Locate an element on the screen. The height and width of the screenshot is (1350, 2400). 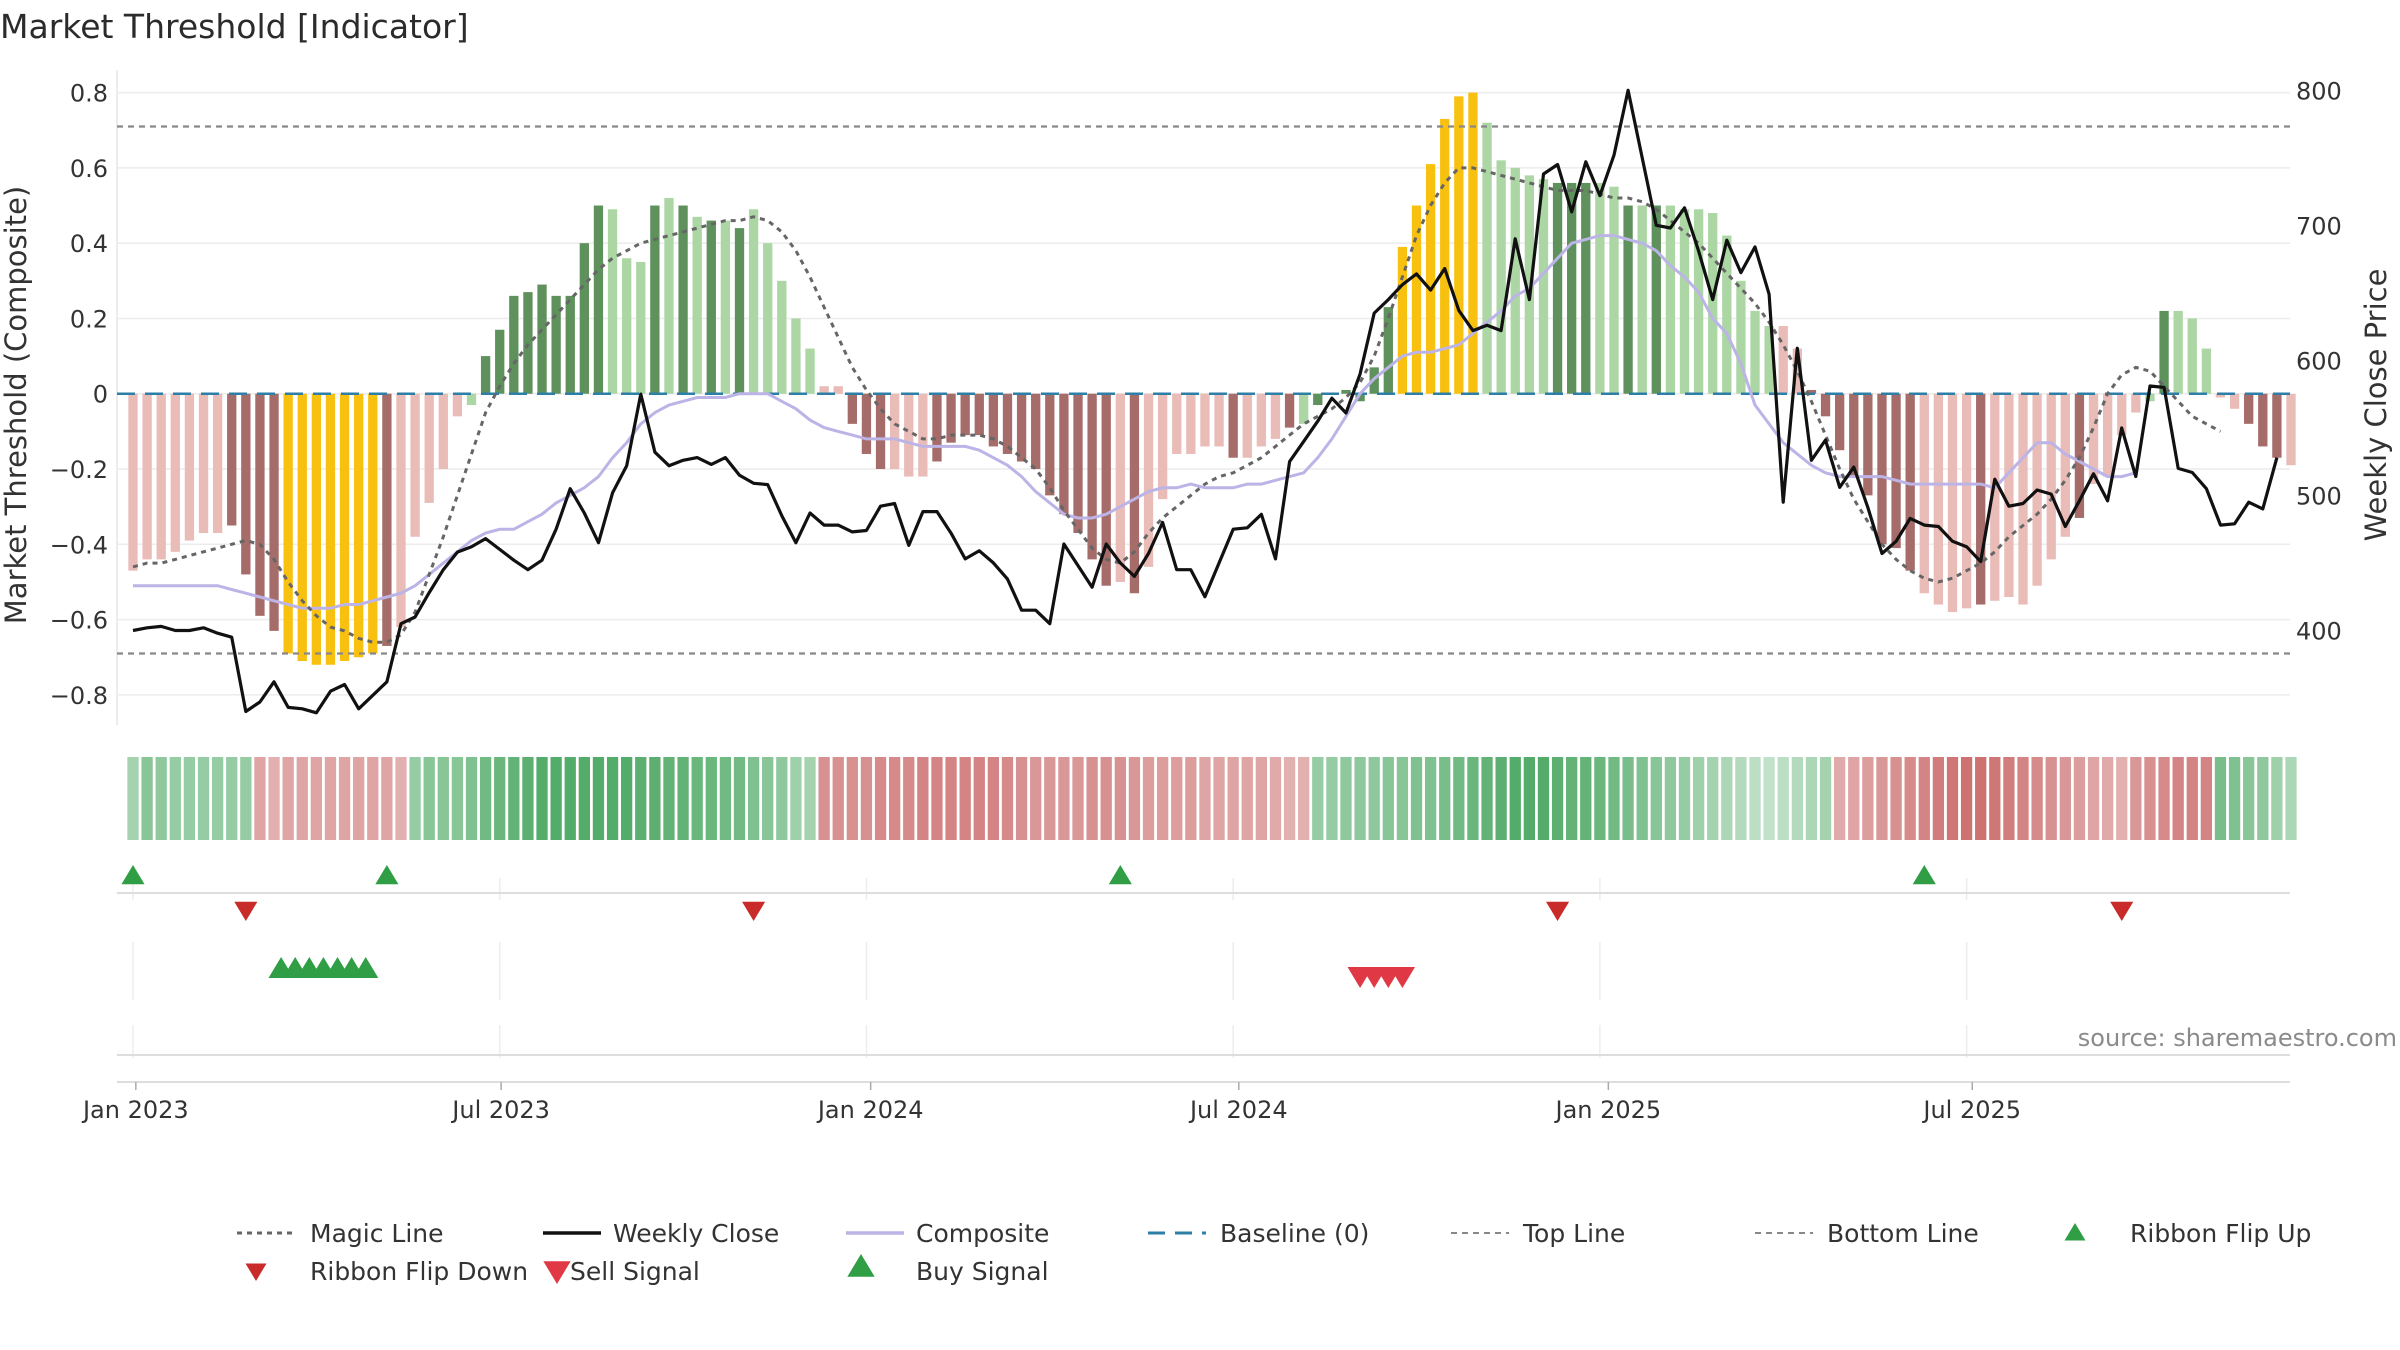
x-tick-label: Jul 2023 is located at coordinates (500, 1110).